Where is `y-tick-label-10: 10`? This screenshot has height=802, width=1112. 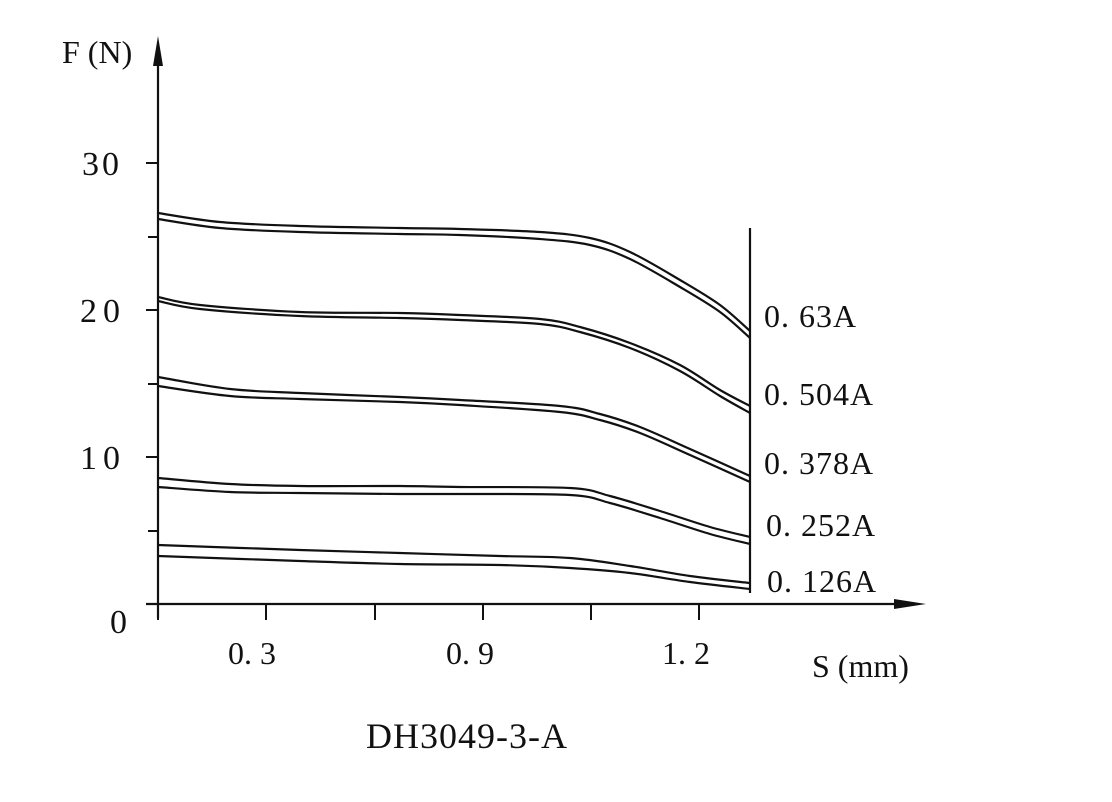 y-tick-label-10: 10 is located at coordinates (103, 458).